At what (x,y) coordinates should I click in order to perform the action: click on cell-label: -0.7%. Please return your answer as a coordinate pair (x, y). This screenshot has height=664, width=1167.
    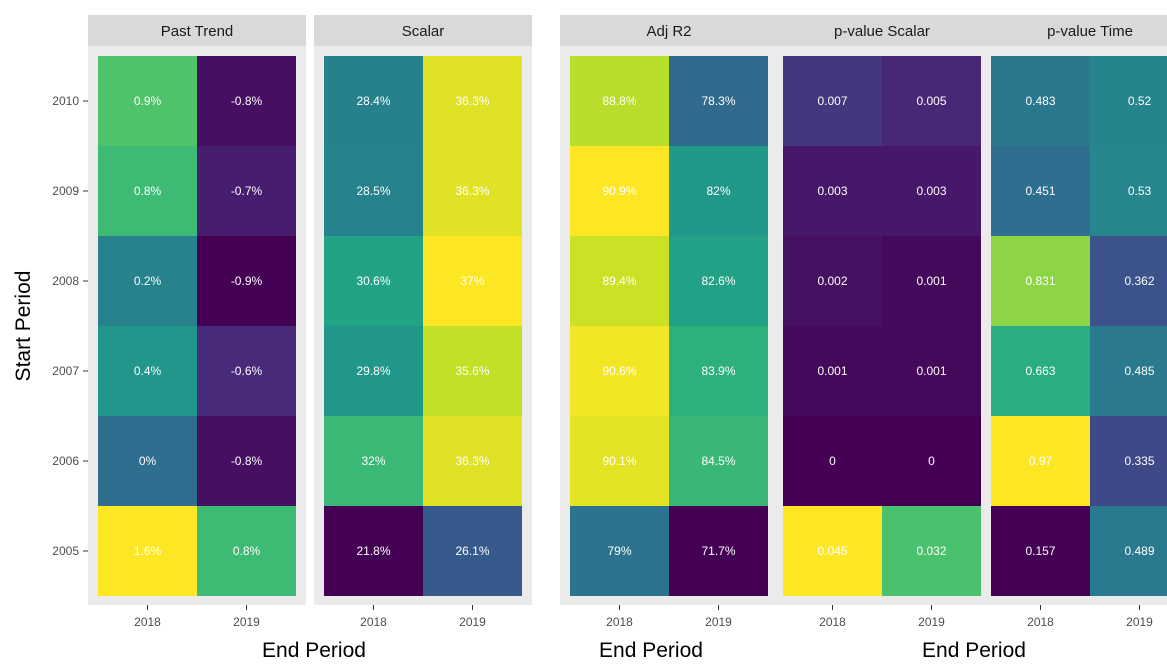
    Looking at the image, I should click on (247, 191).